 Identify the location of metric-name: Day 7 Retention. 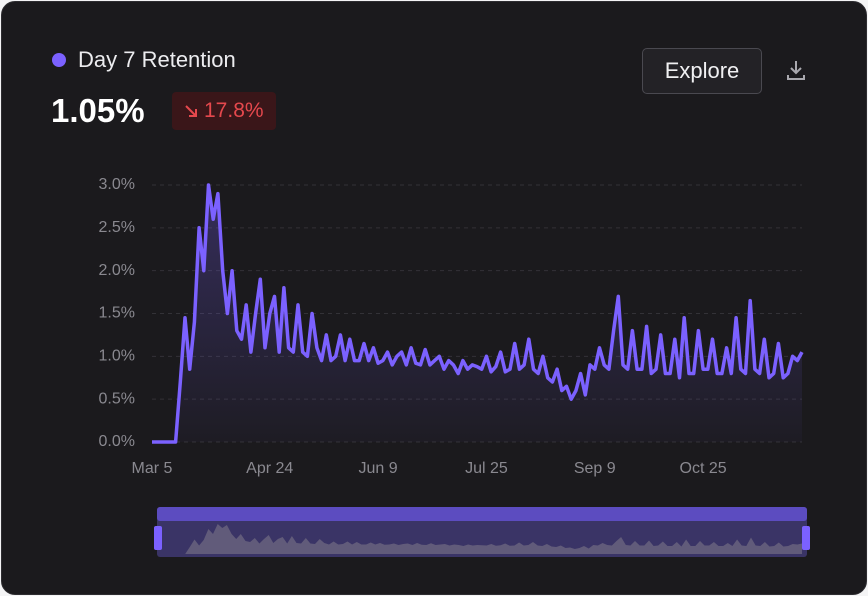
(157, 59).